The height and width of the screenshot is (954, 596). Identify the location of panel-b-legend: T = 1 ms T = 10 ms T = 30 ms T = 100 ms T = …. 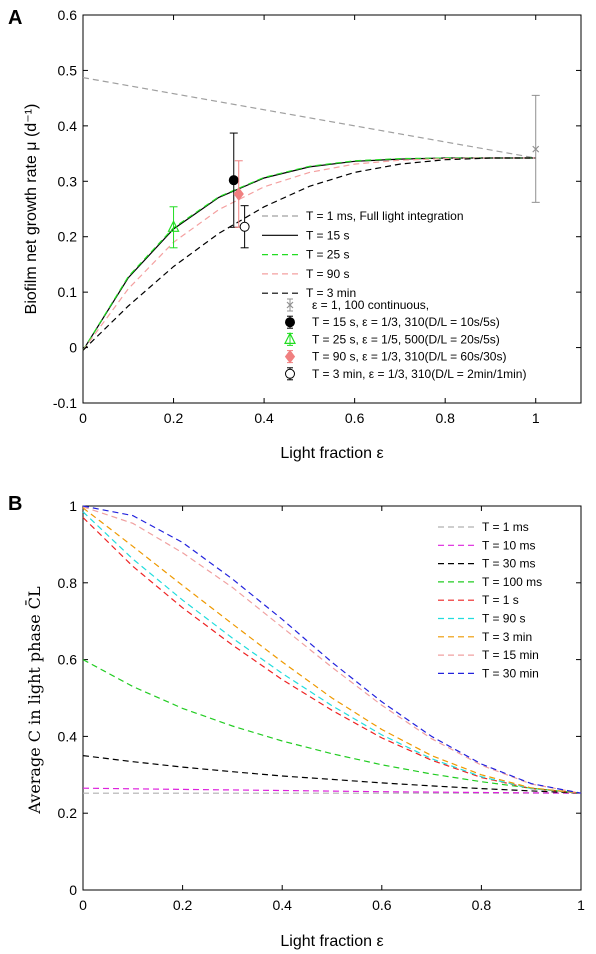
(490, 600).